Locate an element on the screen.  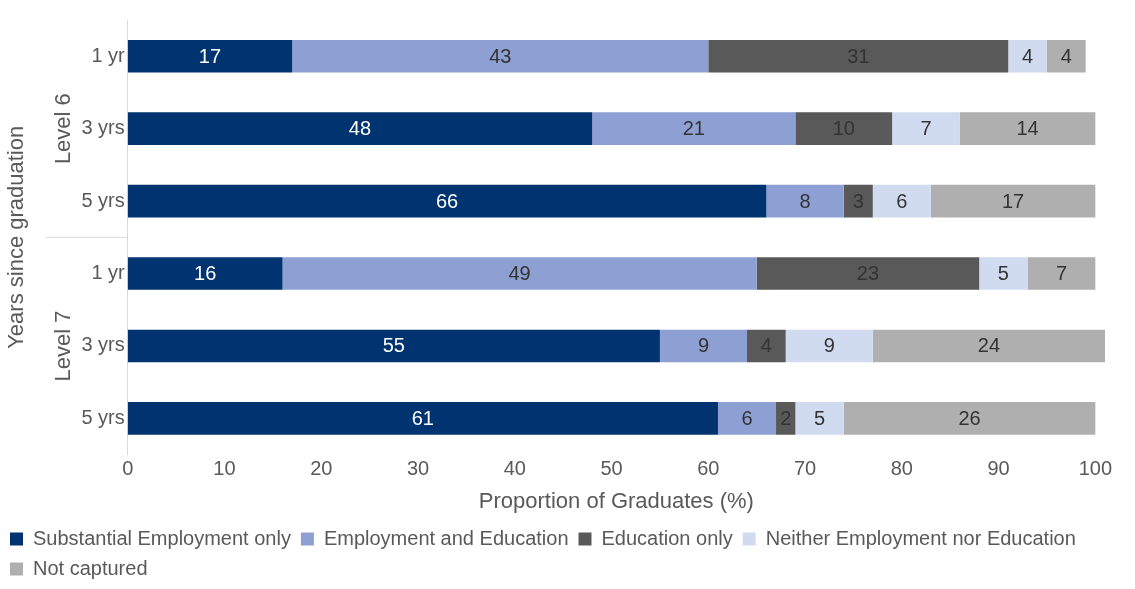
x-tick-label: 60 is located at coordinates (708, 468).